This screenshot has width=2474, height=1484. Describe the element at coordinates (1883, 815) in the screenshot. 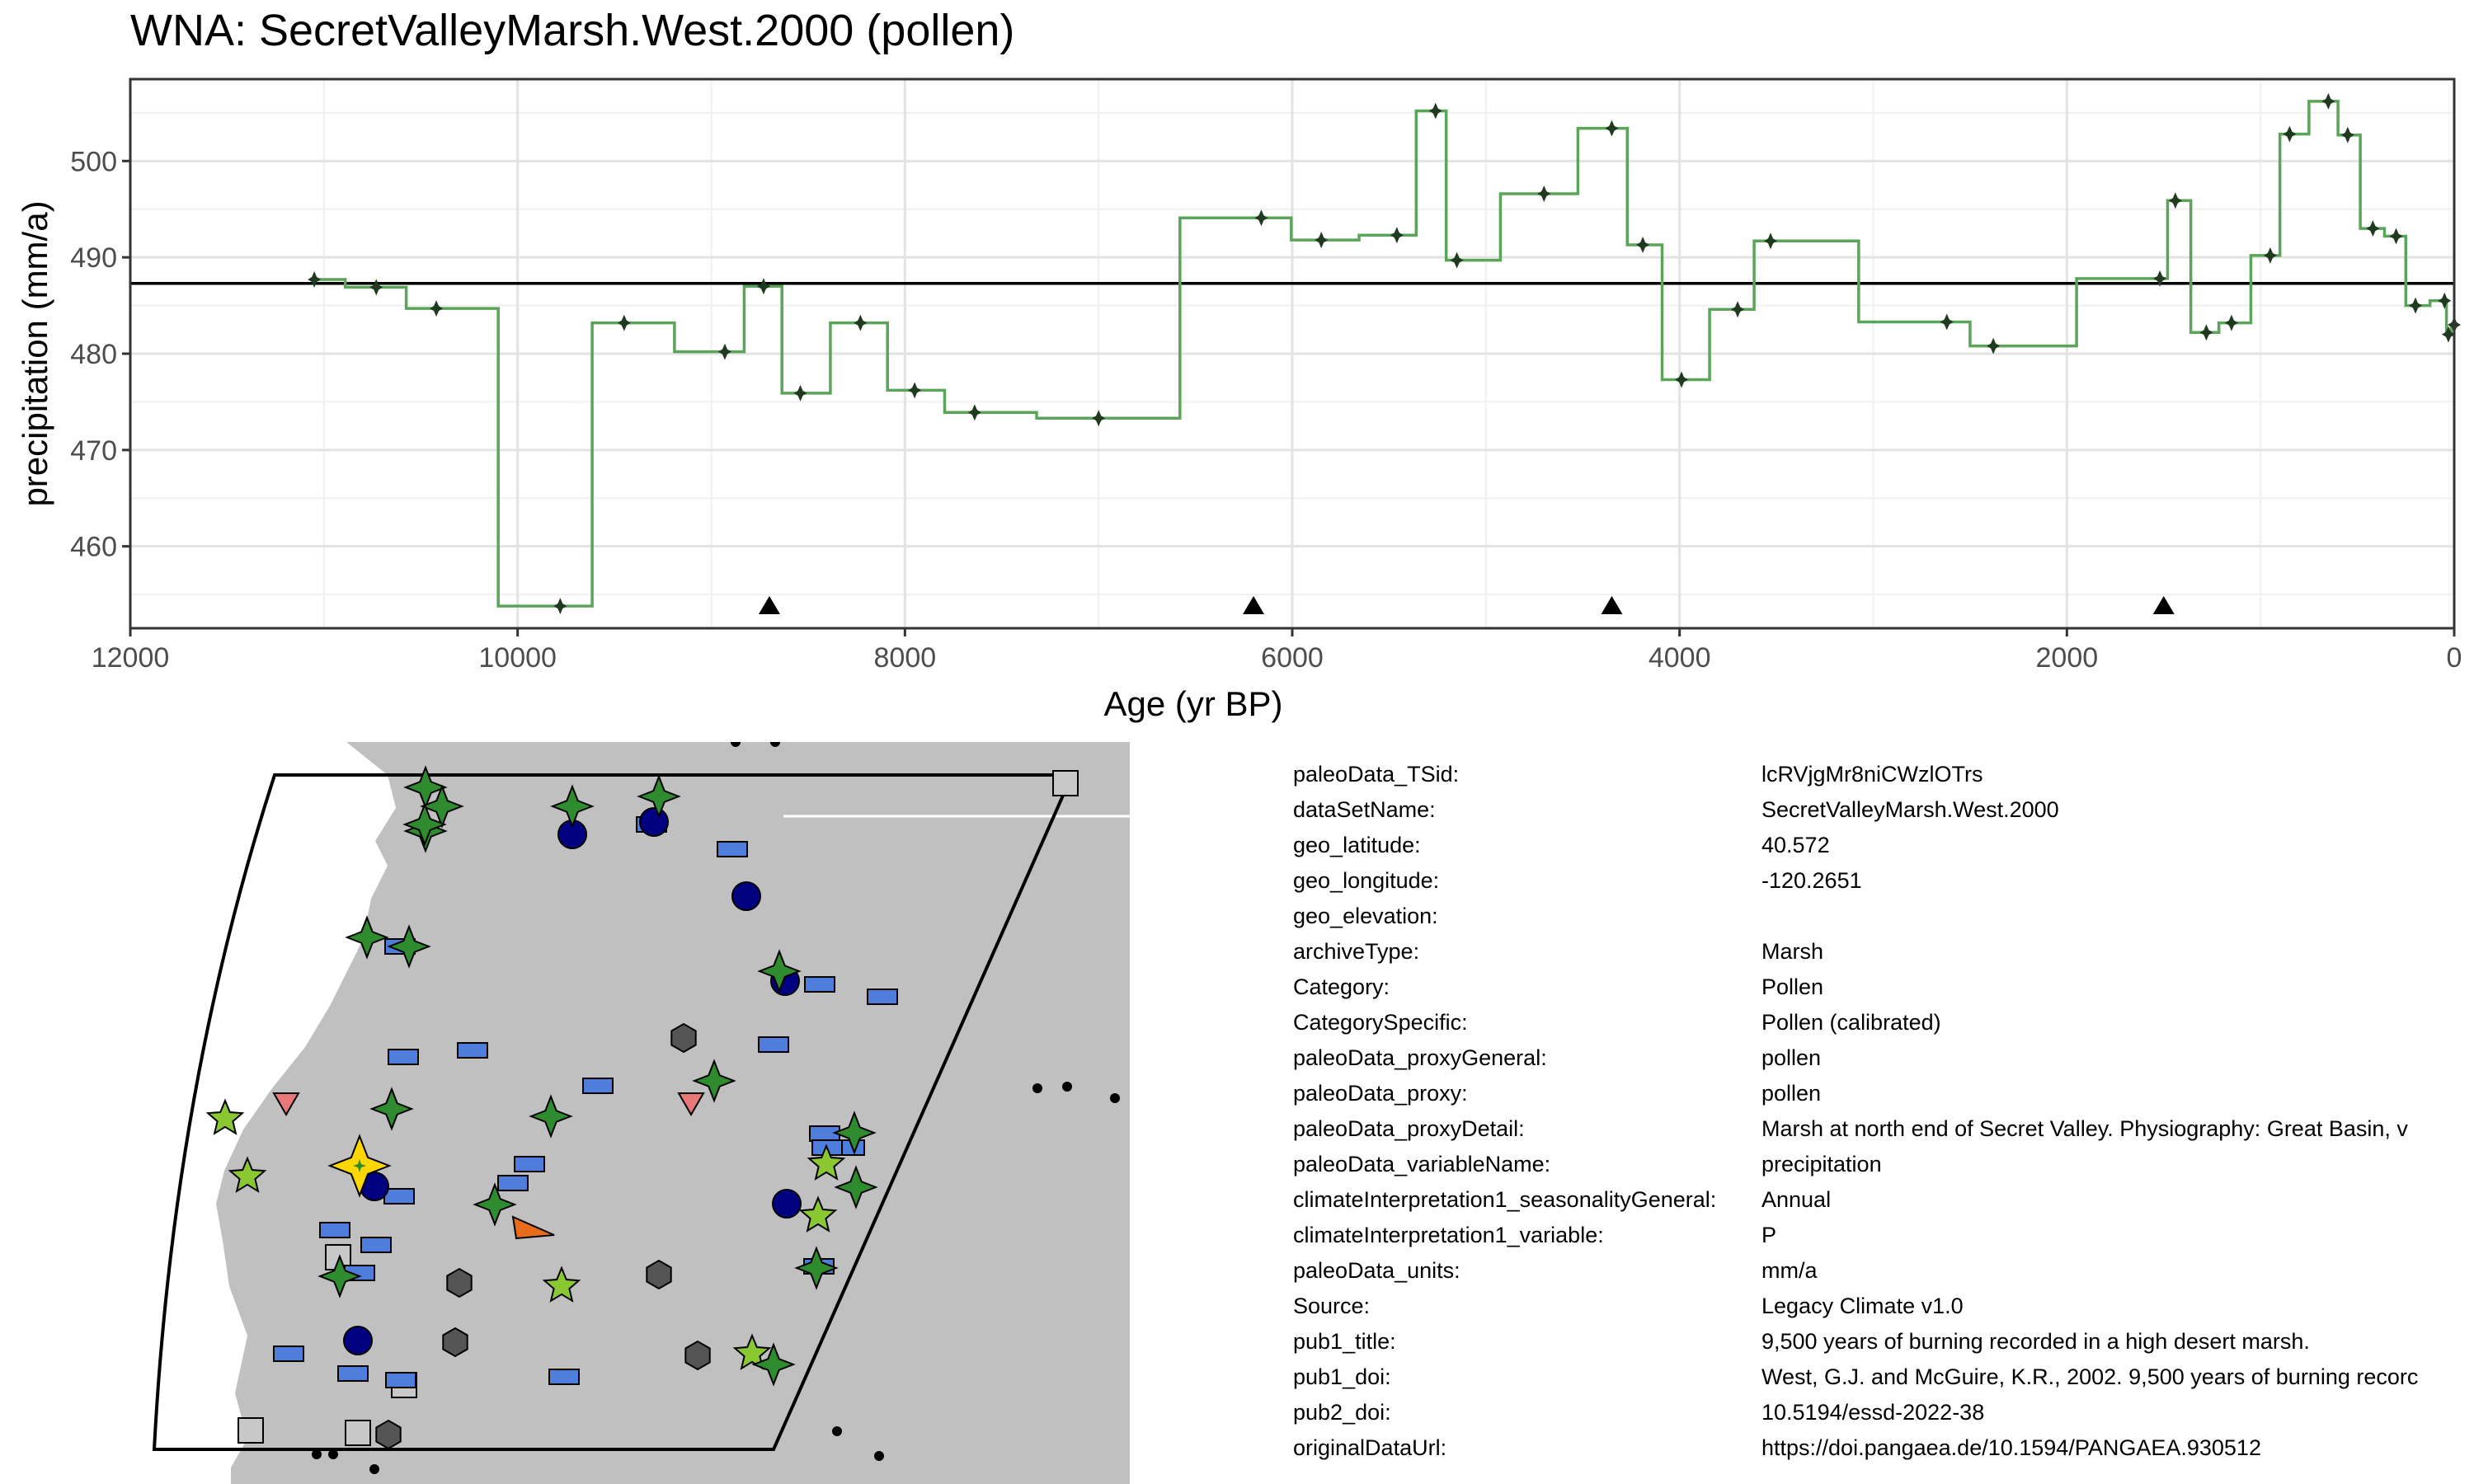

I see `metadata-row: dataSetName: SecretValleyMarsh.West.2000` at that location.